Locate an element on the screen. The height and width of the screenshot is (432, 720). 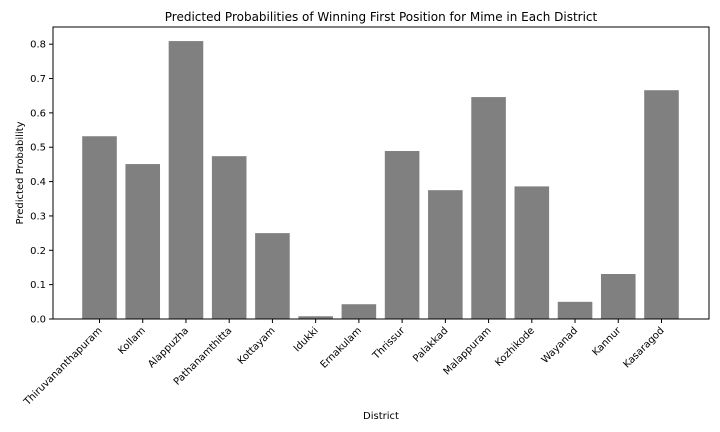
bar-kottayam is located at coordinates (272, 276).